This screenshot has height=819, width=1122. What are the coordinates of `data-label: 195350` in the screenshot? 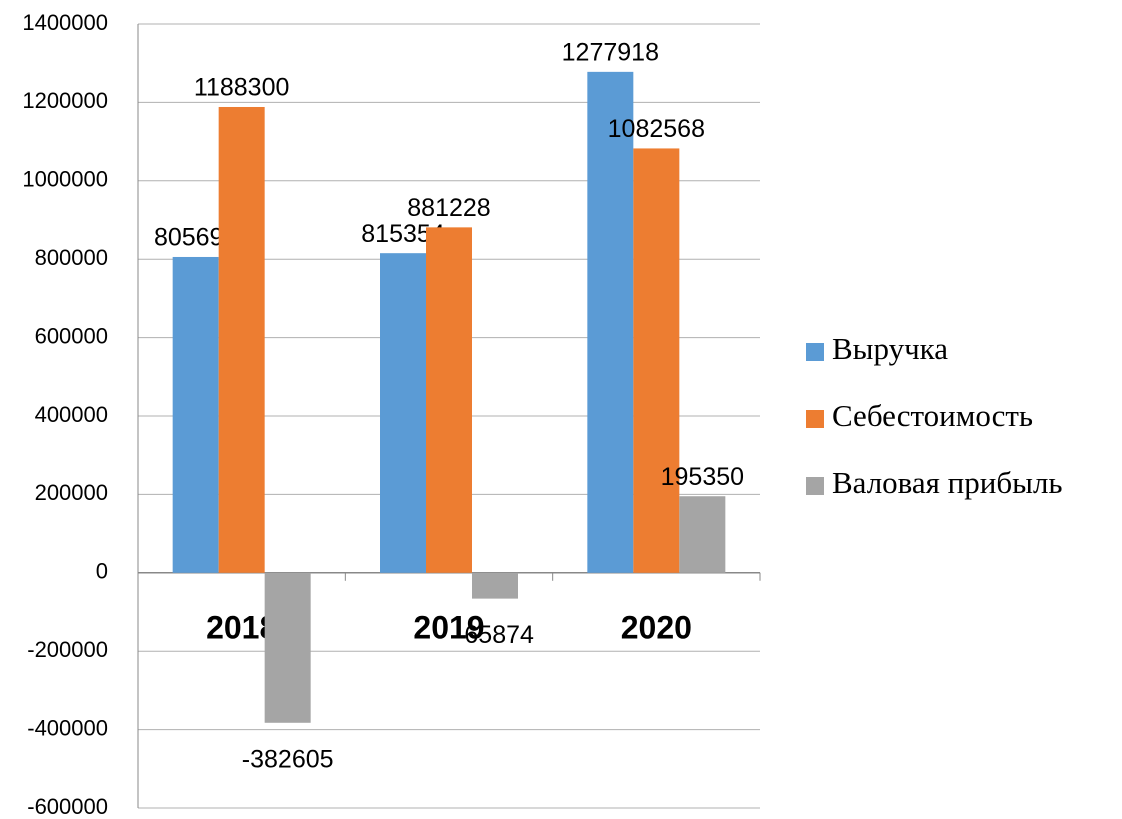 It's located at (702, 477).